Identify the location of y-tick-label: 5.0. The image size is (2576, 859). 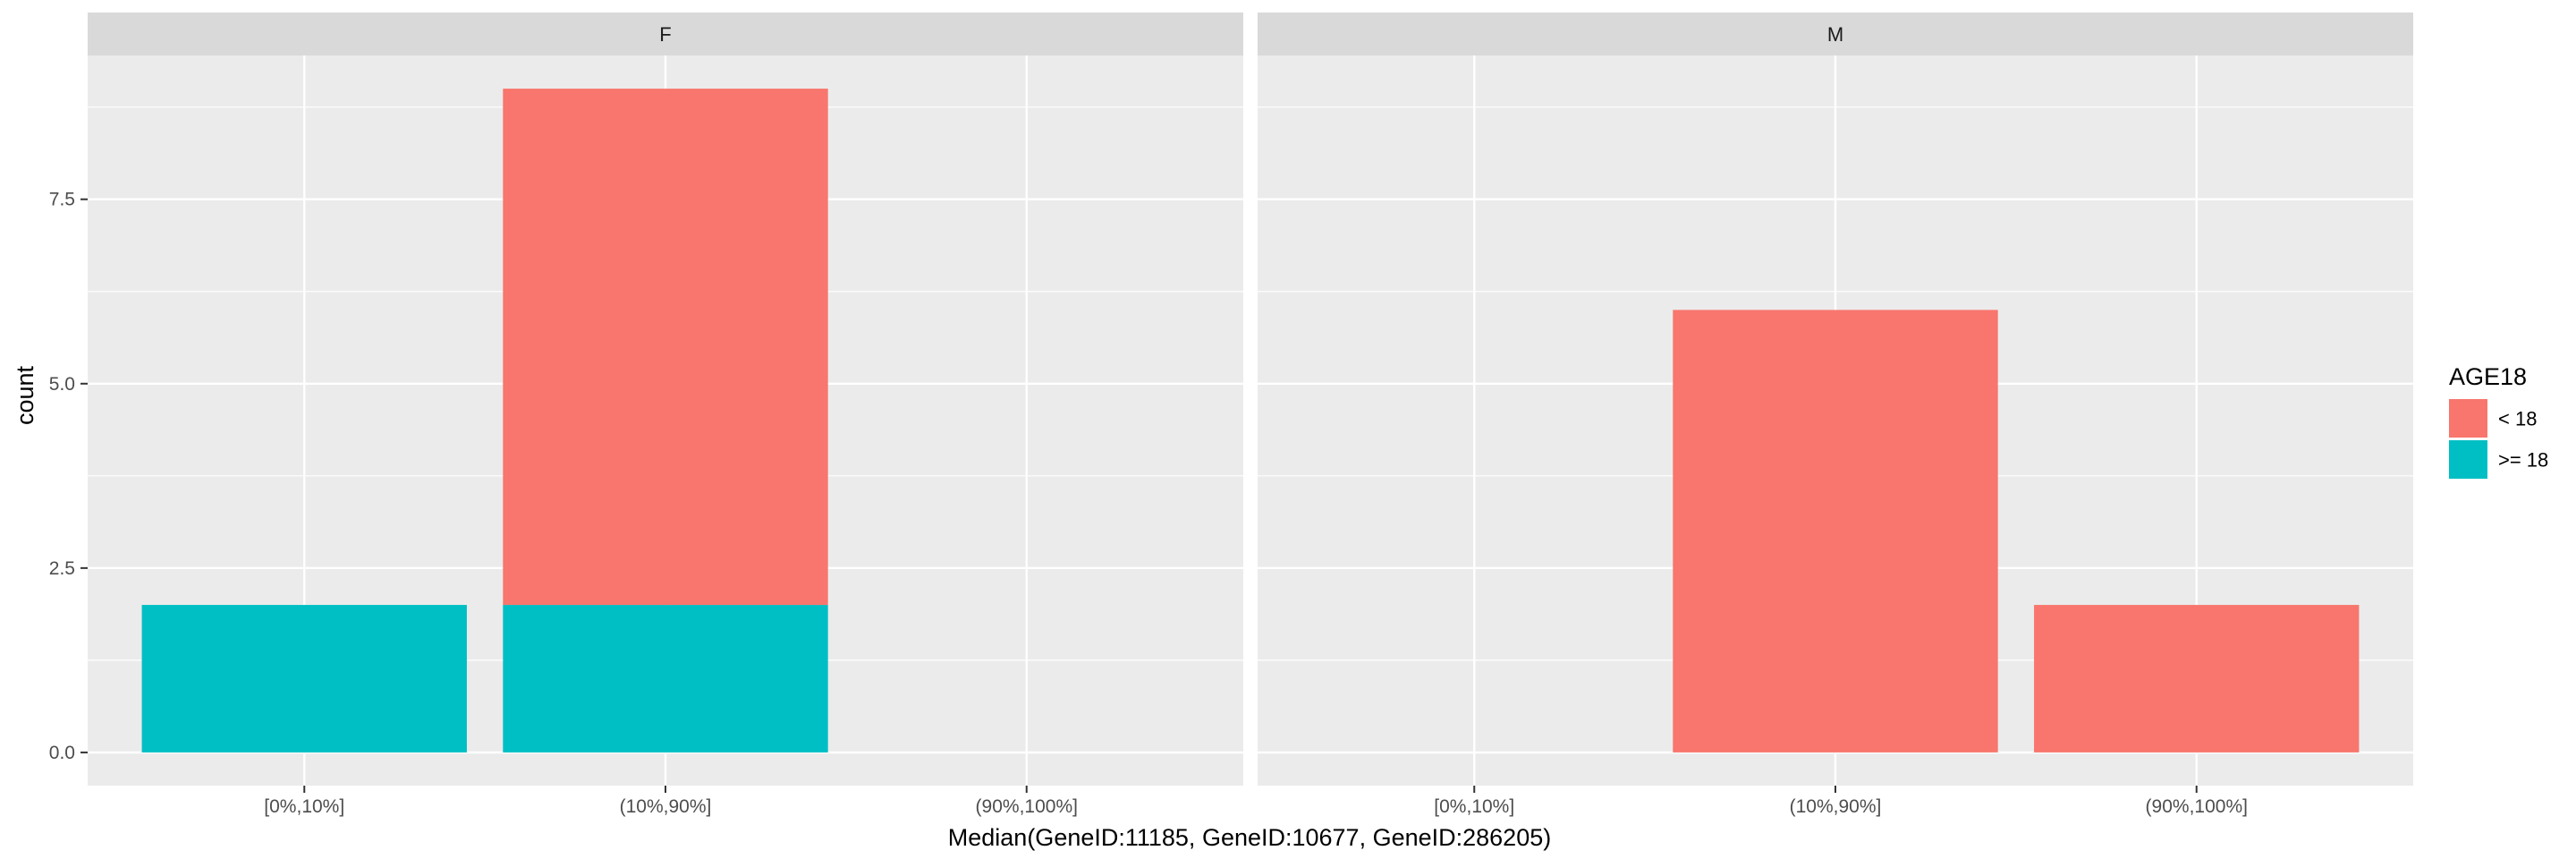
(62, 384).